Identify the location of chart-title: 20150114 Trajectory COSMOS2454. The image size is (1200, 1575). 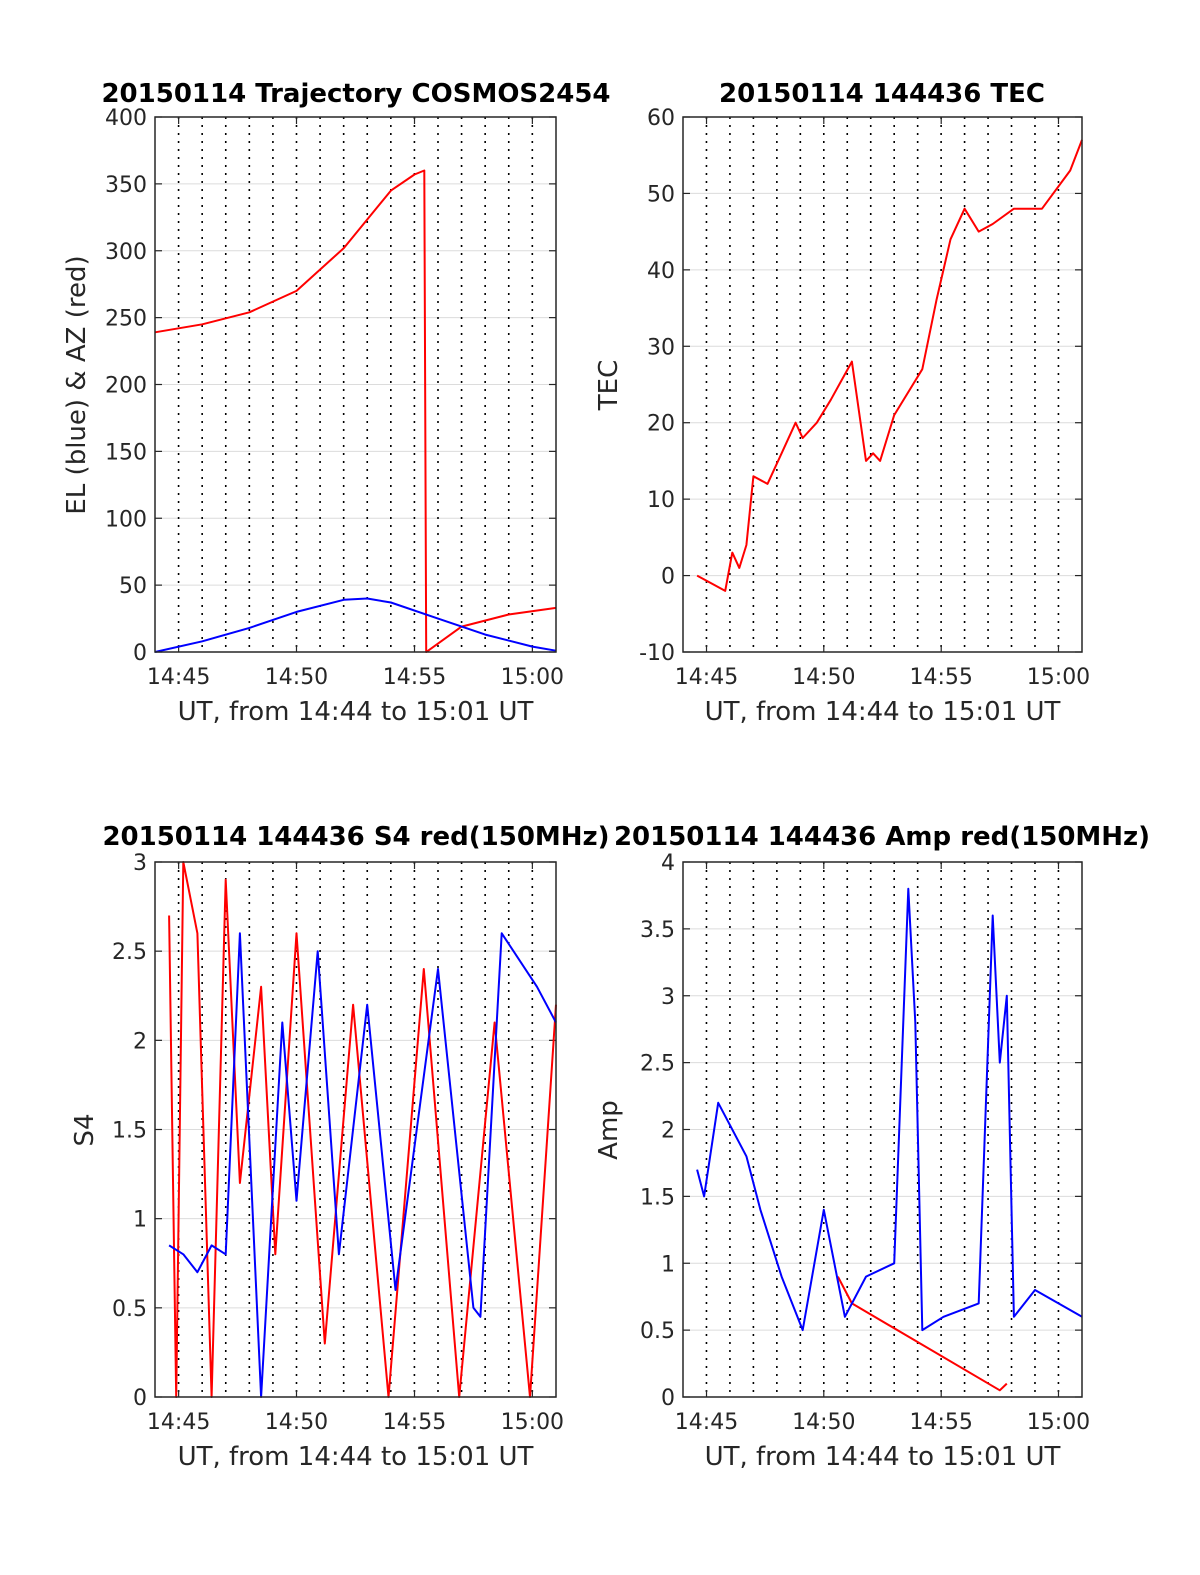
(355, 94).